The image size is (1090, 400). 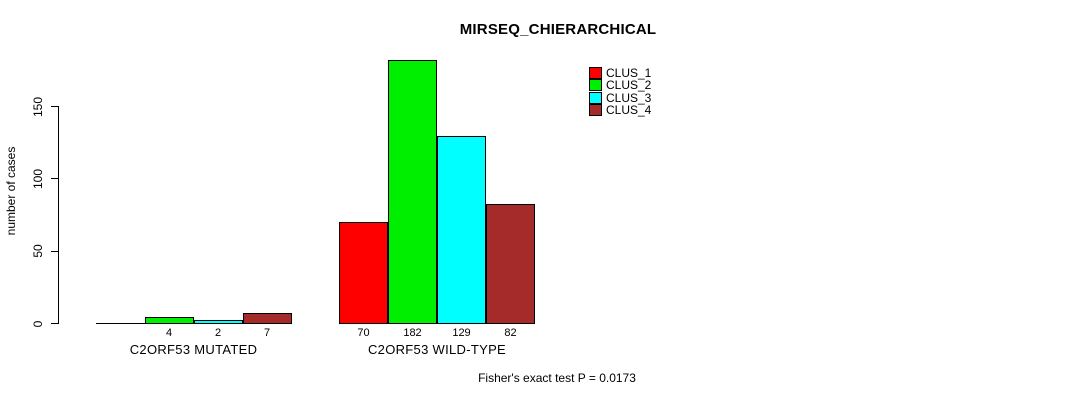 What do you see at coordinates (38, 106) in the screenshot?
I see `y-tick-label: 150` at bounding box center [38, 106].